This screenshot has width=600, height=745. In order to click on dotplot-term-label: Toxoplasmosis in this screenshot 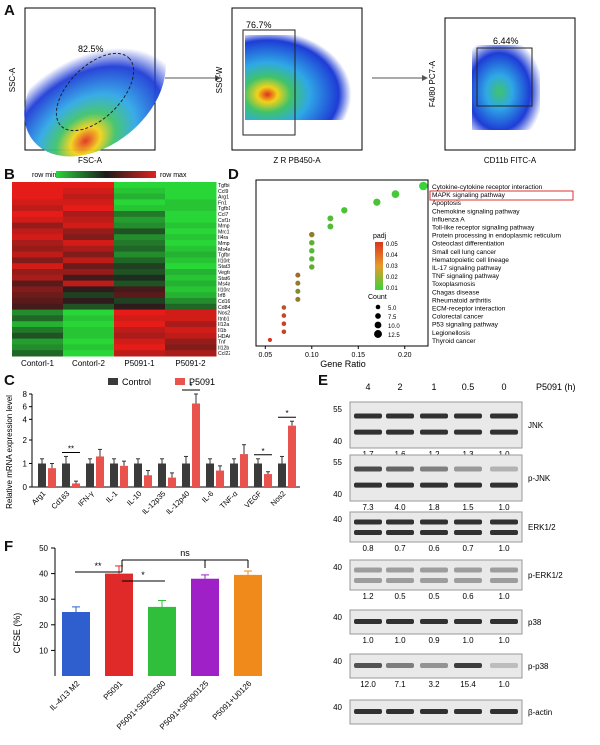, I will do `click(454, 284)`.